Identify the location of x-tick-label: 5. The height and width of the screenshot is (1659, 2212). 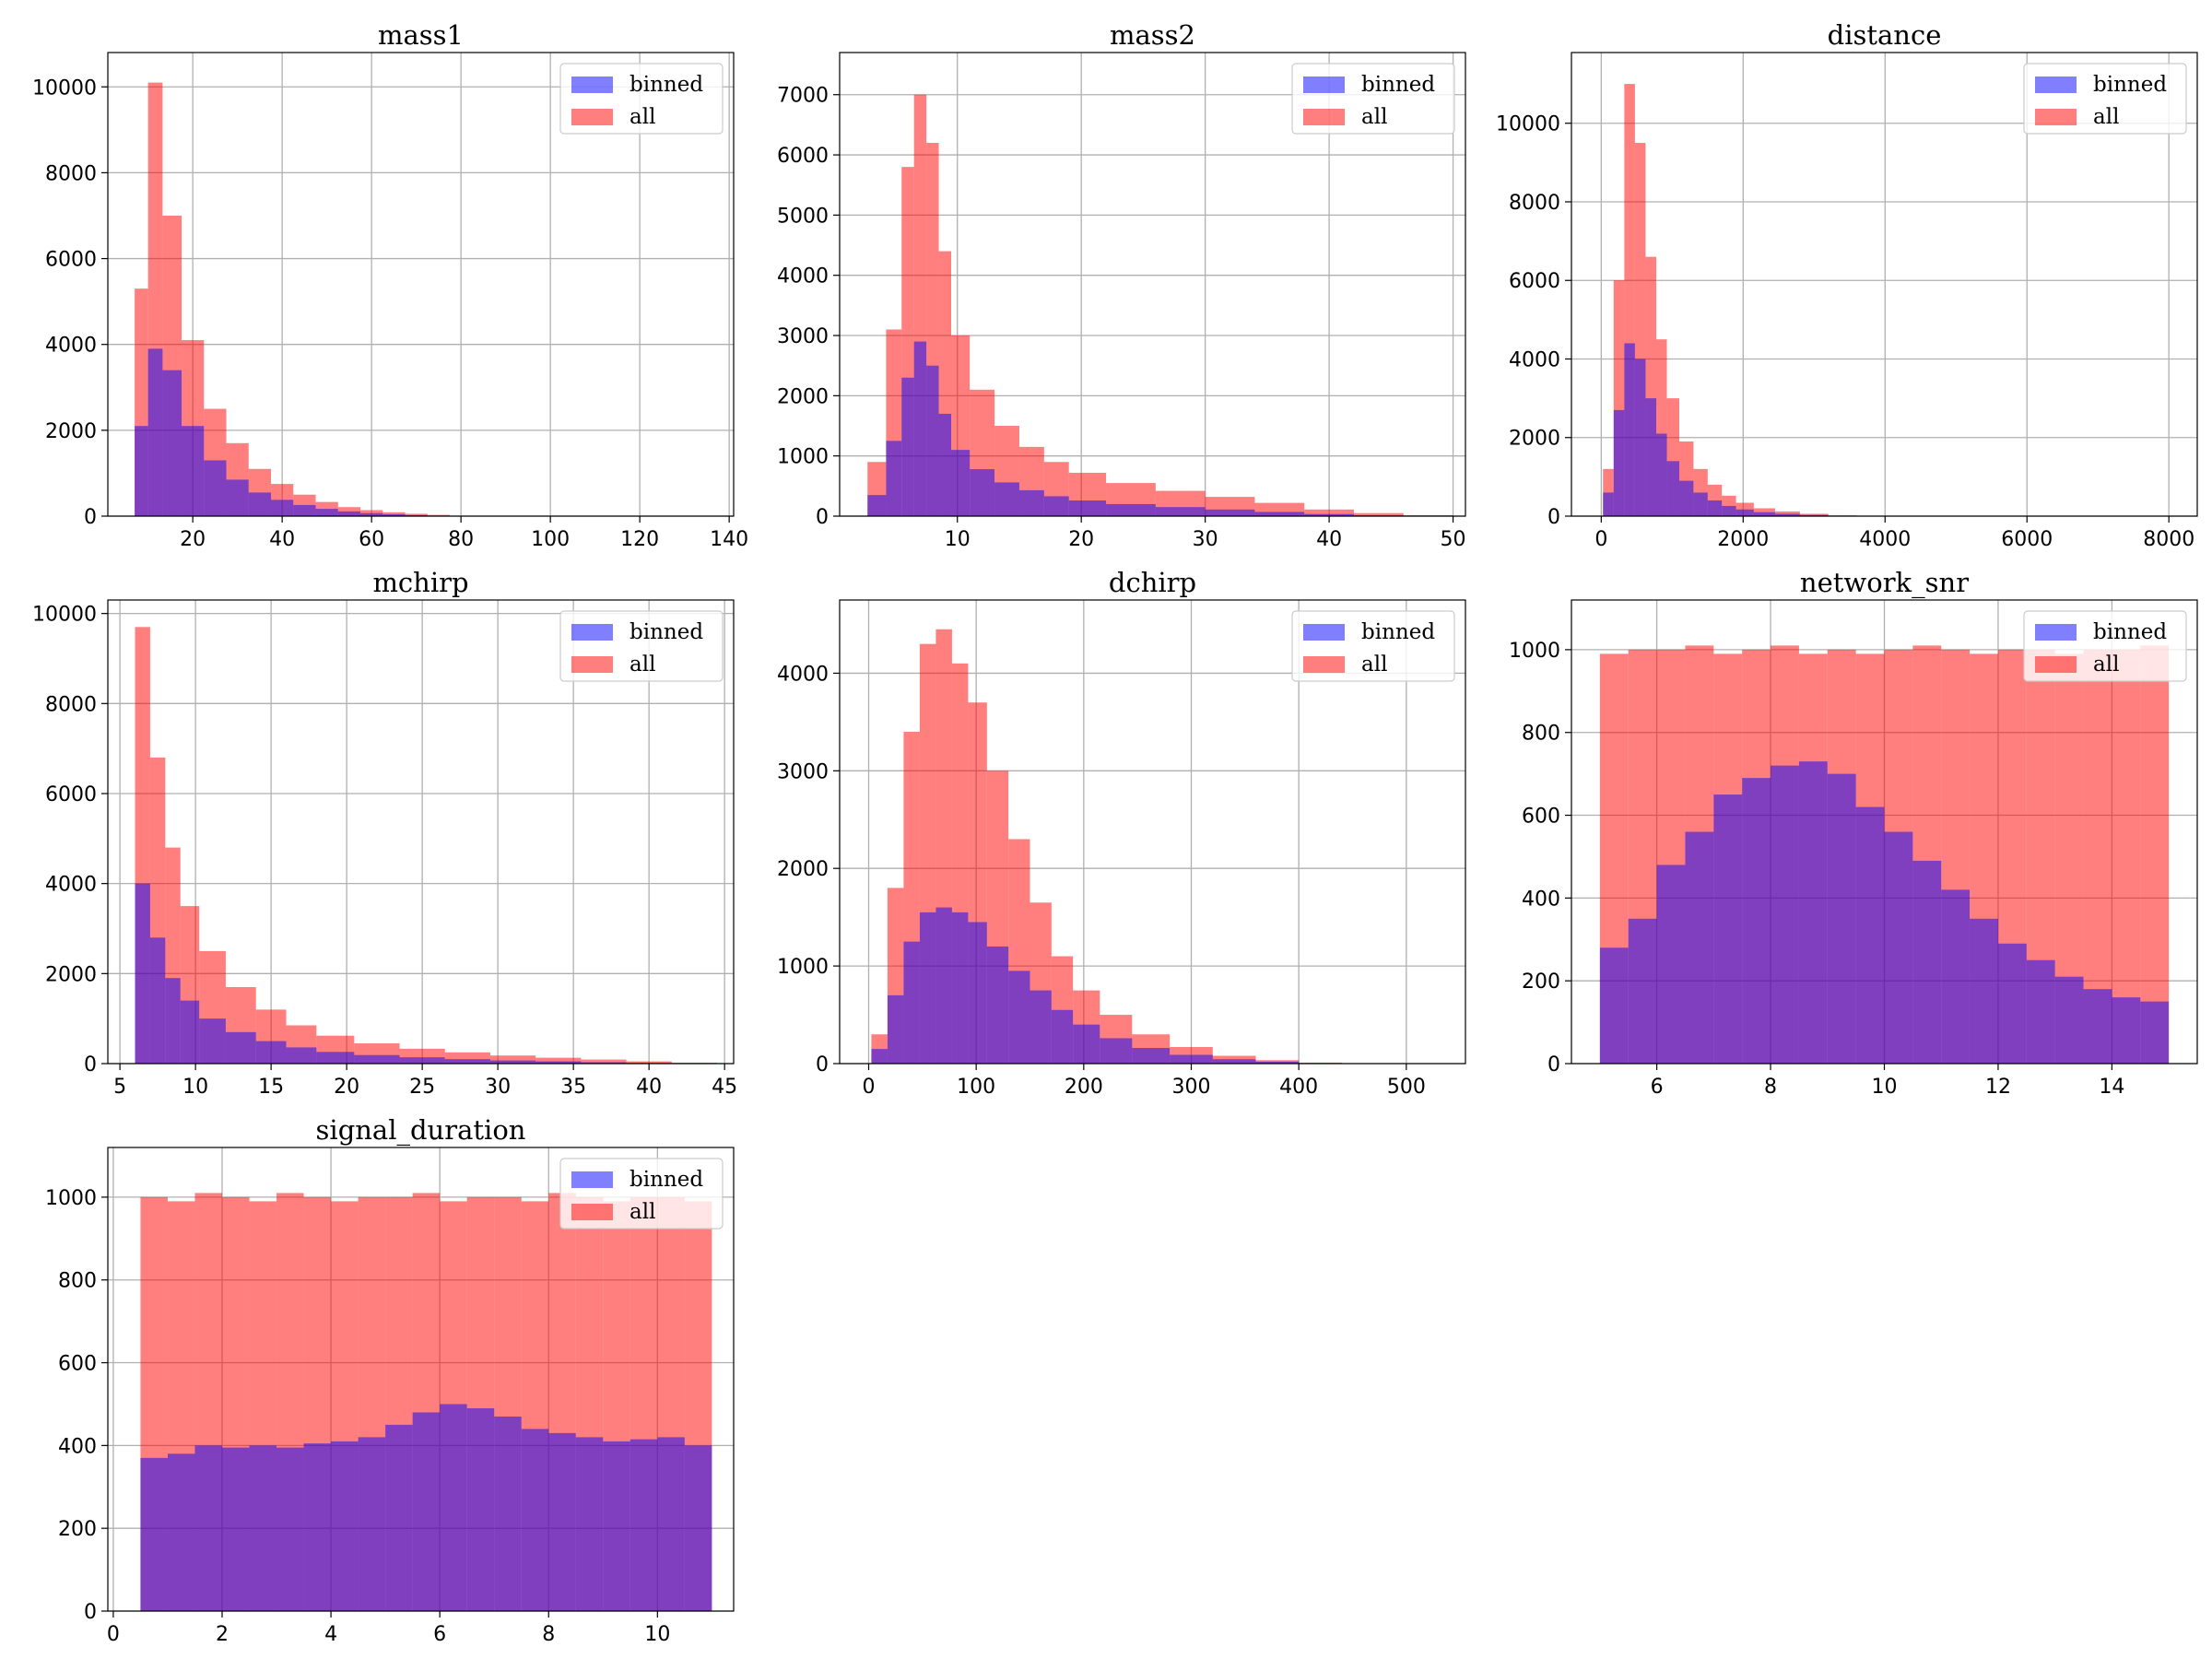
(119, 1087).